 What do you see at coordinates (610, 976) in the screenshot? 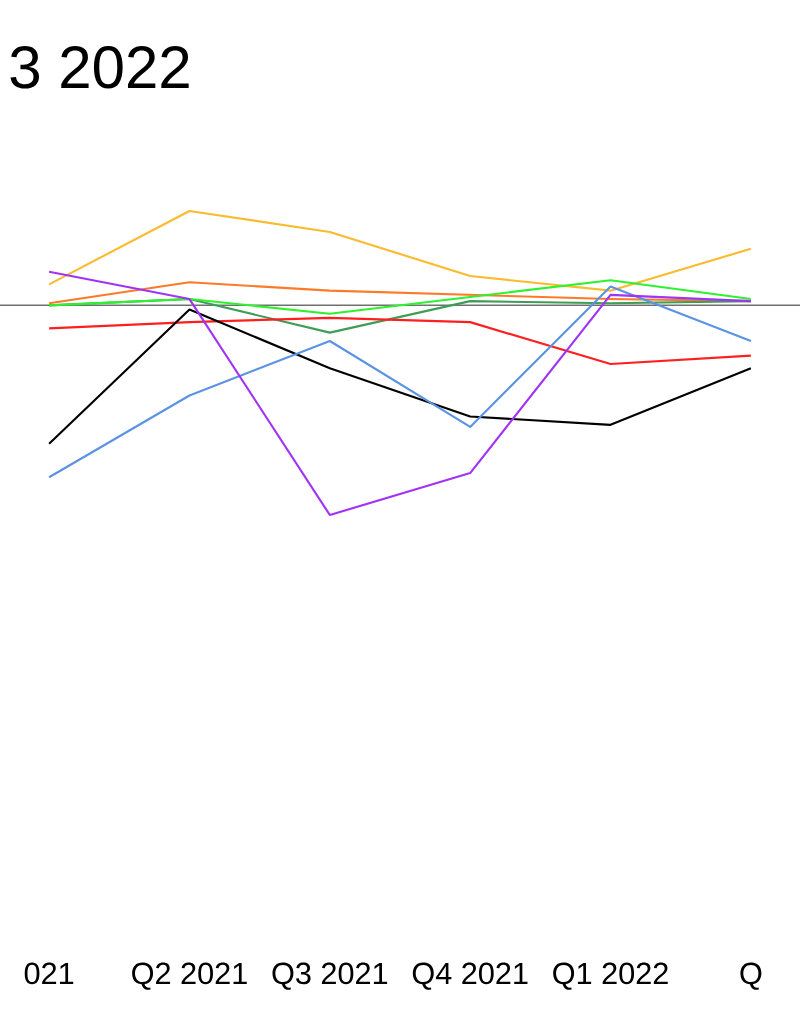
I see `x-tick-label: Q1 2022` at bounding box center [610, 976].